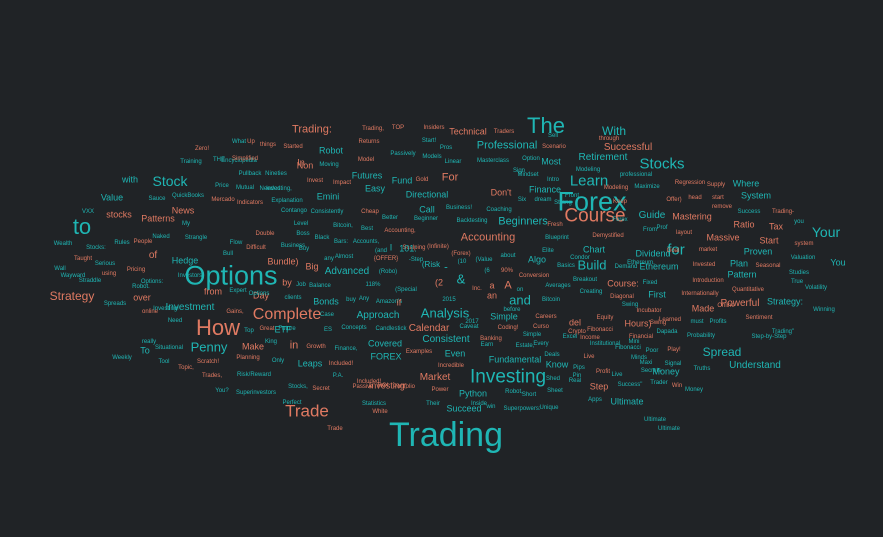  What do you see at coordinates (723, 237) in the screenshot?
I see `word-massive: Massive` at bounding box center [723, 237].